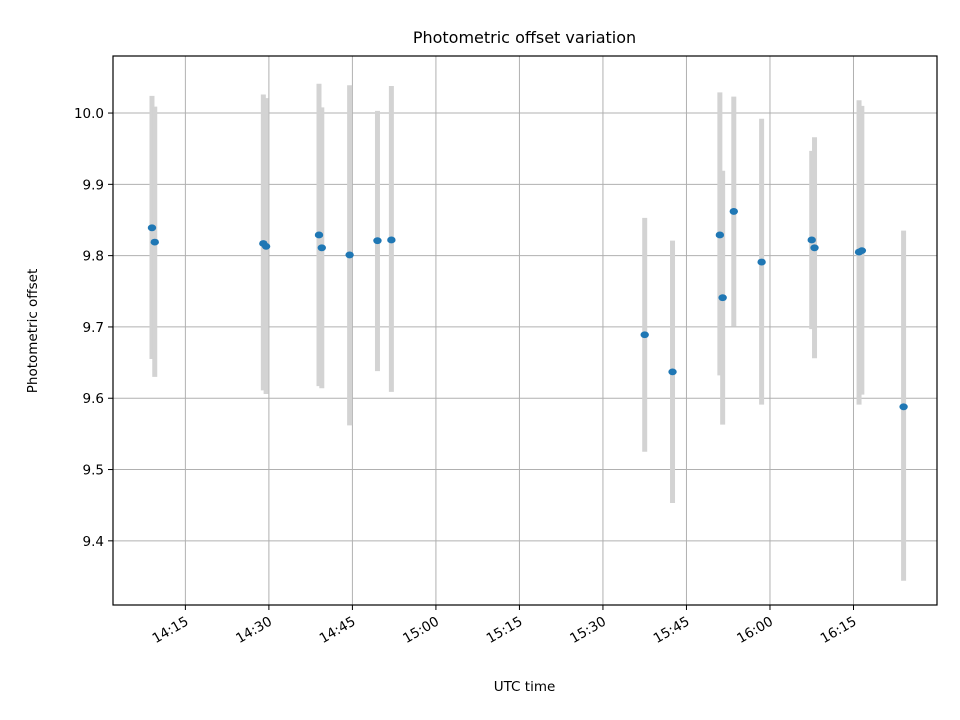  I want to click on y-tick-label: 9.8, so click(93, 257).